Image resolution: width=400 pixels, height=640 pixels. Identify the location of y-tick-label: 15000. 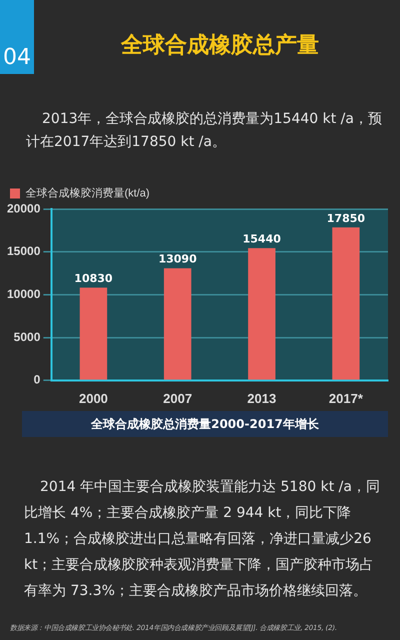
(23, 251).